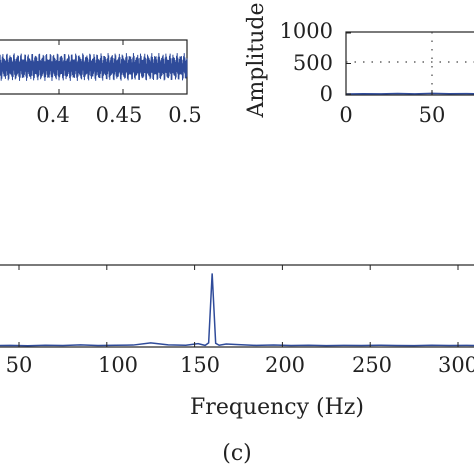 The height and width of the screenshot is (474, 474). I want to click on spectrum-large-x-tick-label: 100, so click(118, 365).